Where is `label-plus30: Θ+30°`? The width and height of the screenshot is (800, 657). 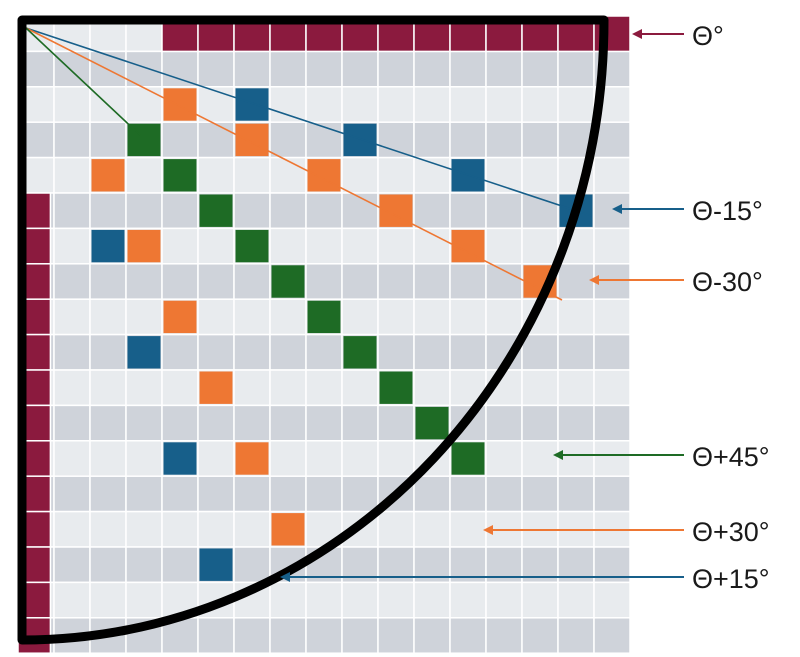
label-plus30: Θ+30° is located at coordinates (731, 532).